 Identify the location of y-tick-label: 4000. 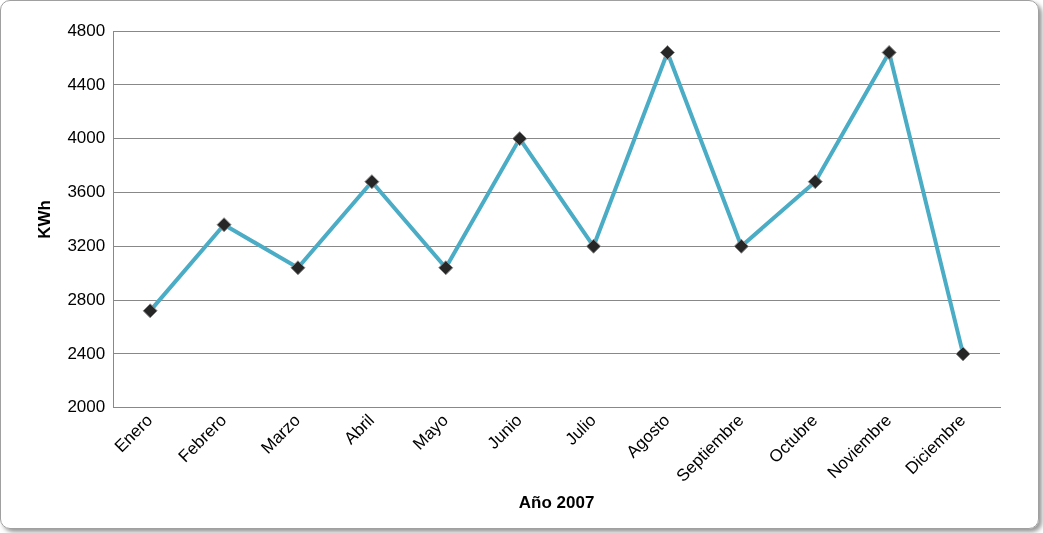
(86, 138).